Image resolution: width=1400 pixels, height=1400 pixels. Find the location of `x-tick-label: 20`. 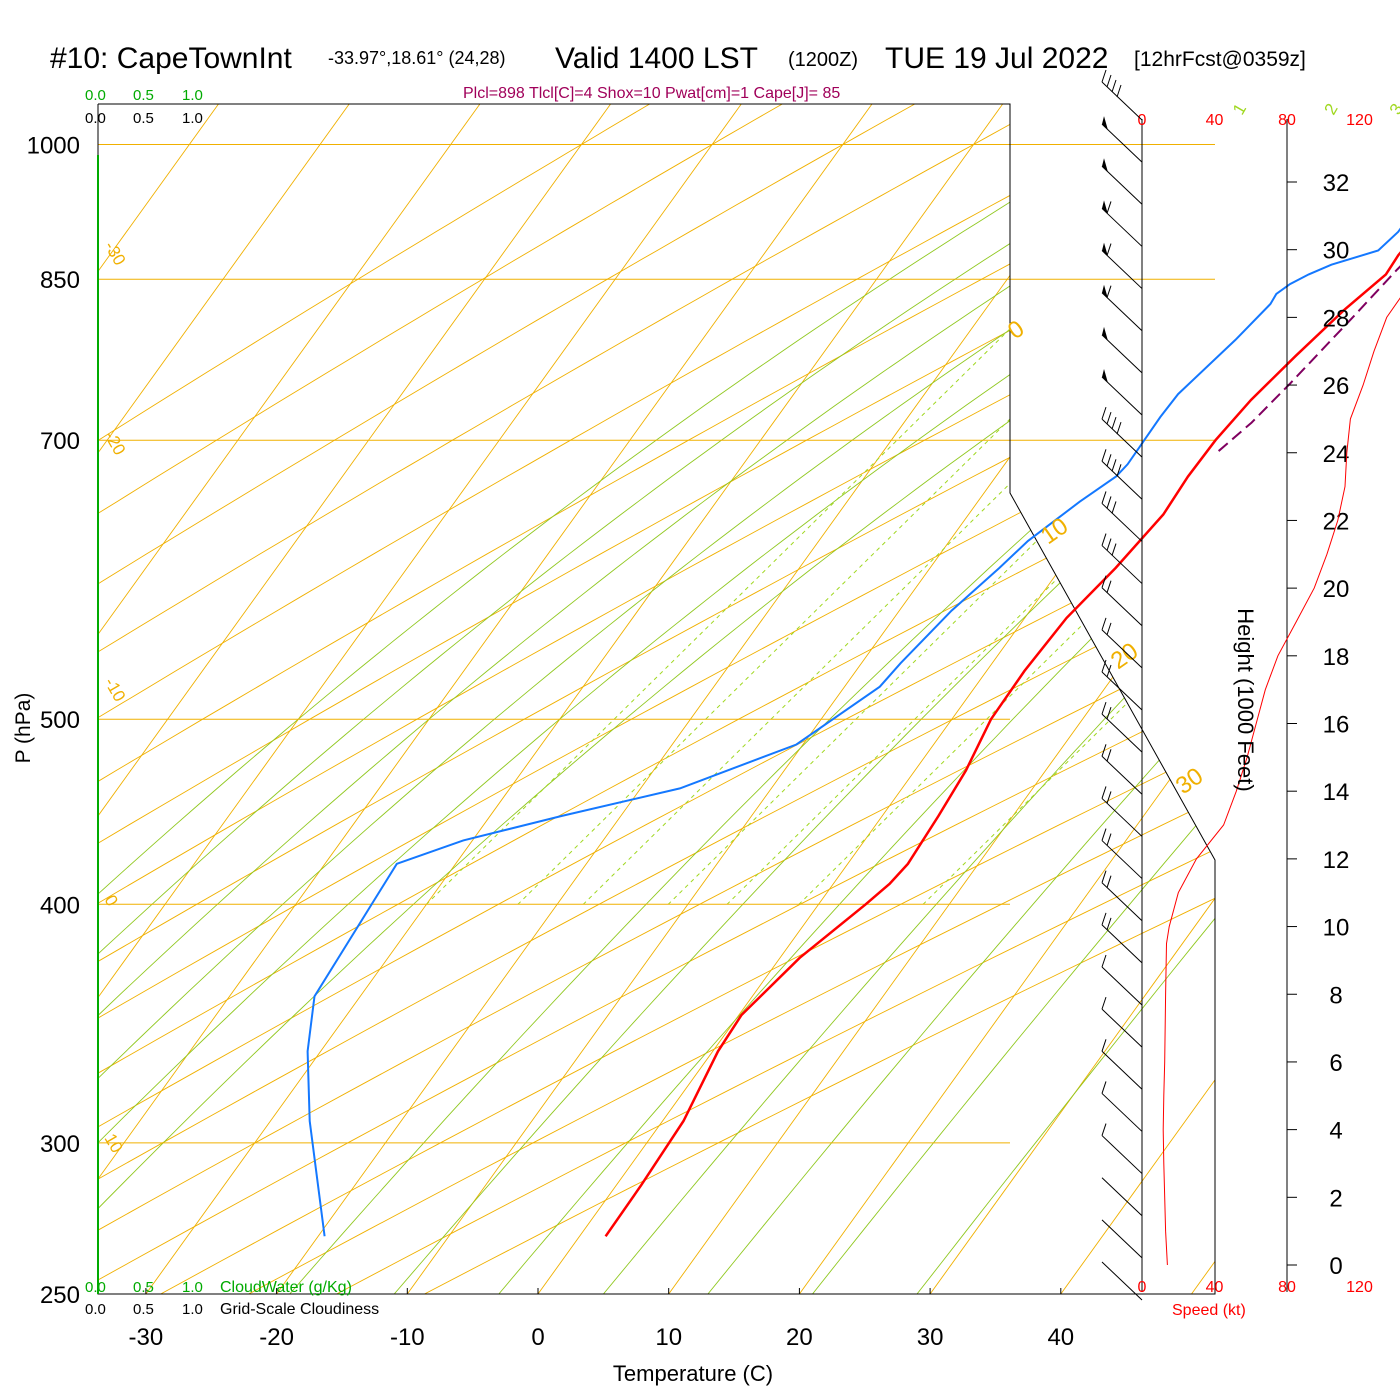

x-tick-label: 20 is located at coordinates (799, 1337).